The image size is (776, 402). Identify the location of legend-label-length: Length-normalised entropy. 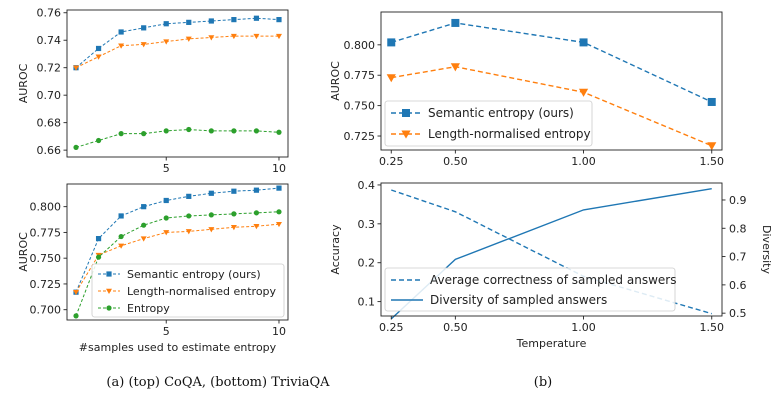
(509, 134).